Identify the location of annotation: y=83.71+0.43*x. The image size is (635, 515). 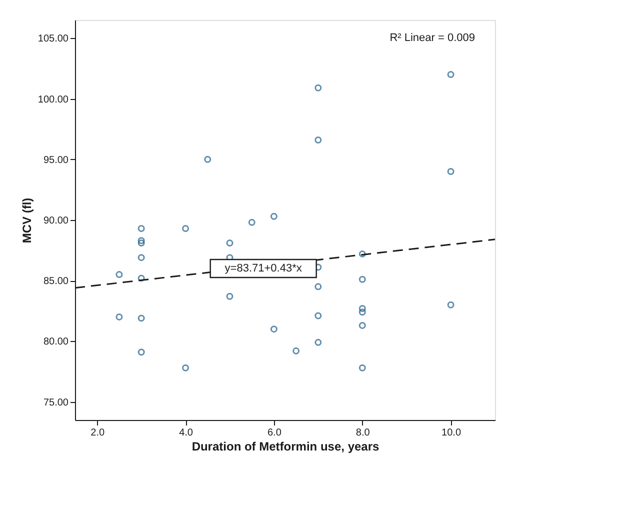
(263, 268).